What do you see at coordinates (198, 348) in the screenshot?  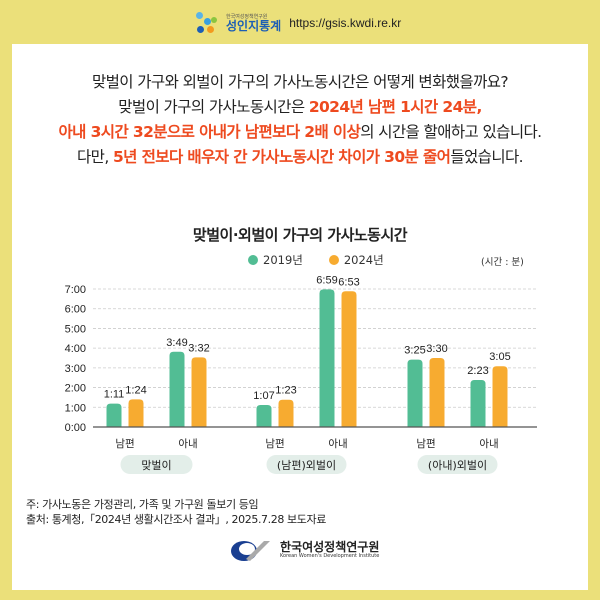 I see `data-label: 3:32` at bounding box center [198, 348].